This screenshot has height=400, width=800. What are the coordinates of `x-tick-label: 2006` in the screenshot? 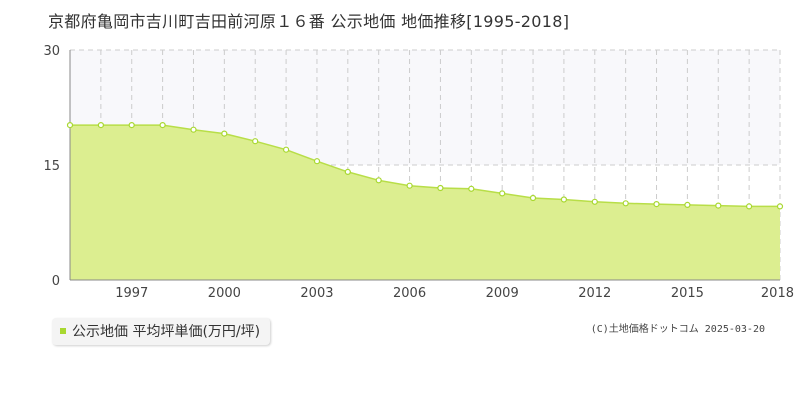 It's located at (409, 293).